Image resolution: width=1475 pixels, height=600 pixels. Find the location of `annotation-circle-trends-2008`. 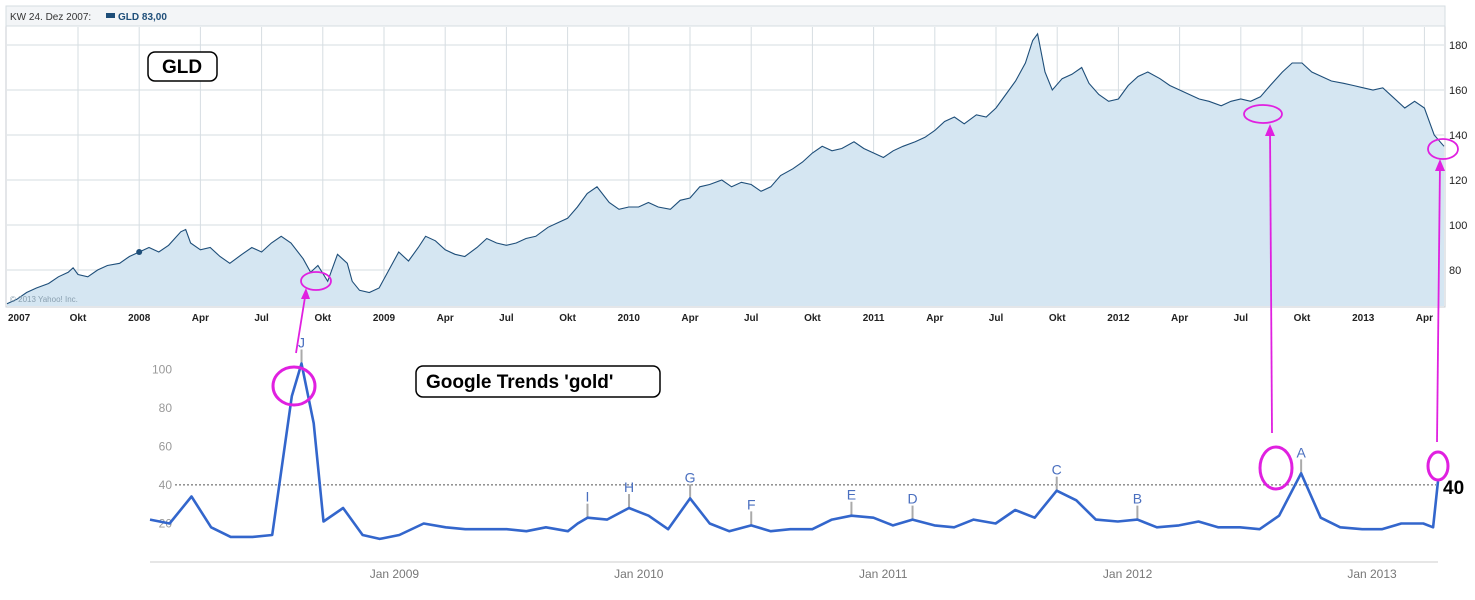

annotation-circle-trends-2008 is located at coordinates (294, 386).